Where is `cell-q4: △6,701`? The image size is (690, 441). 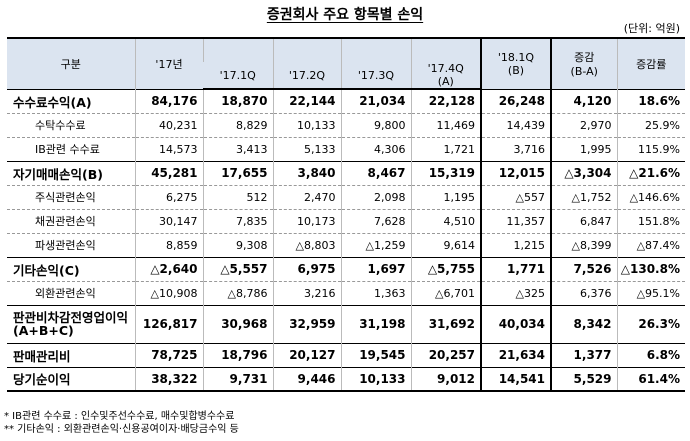 cell-q4: △6,701 is located at coordinates (445, 292).